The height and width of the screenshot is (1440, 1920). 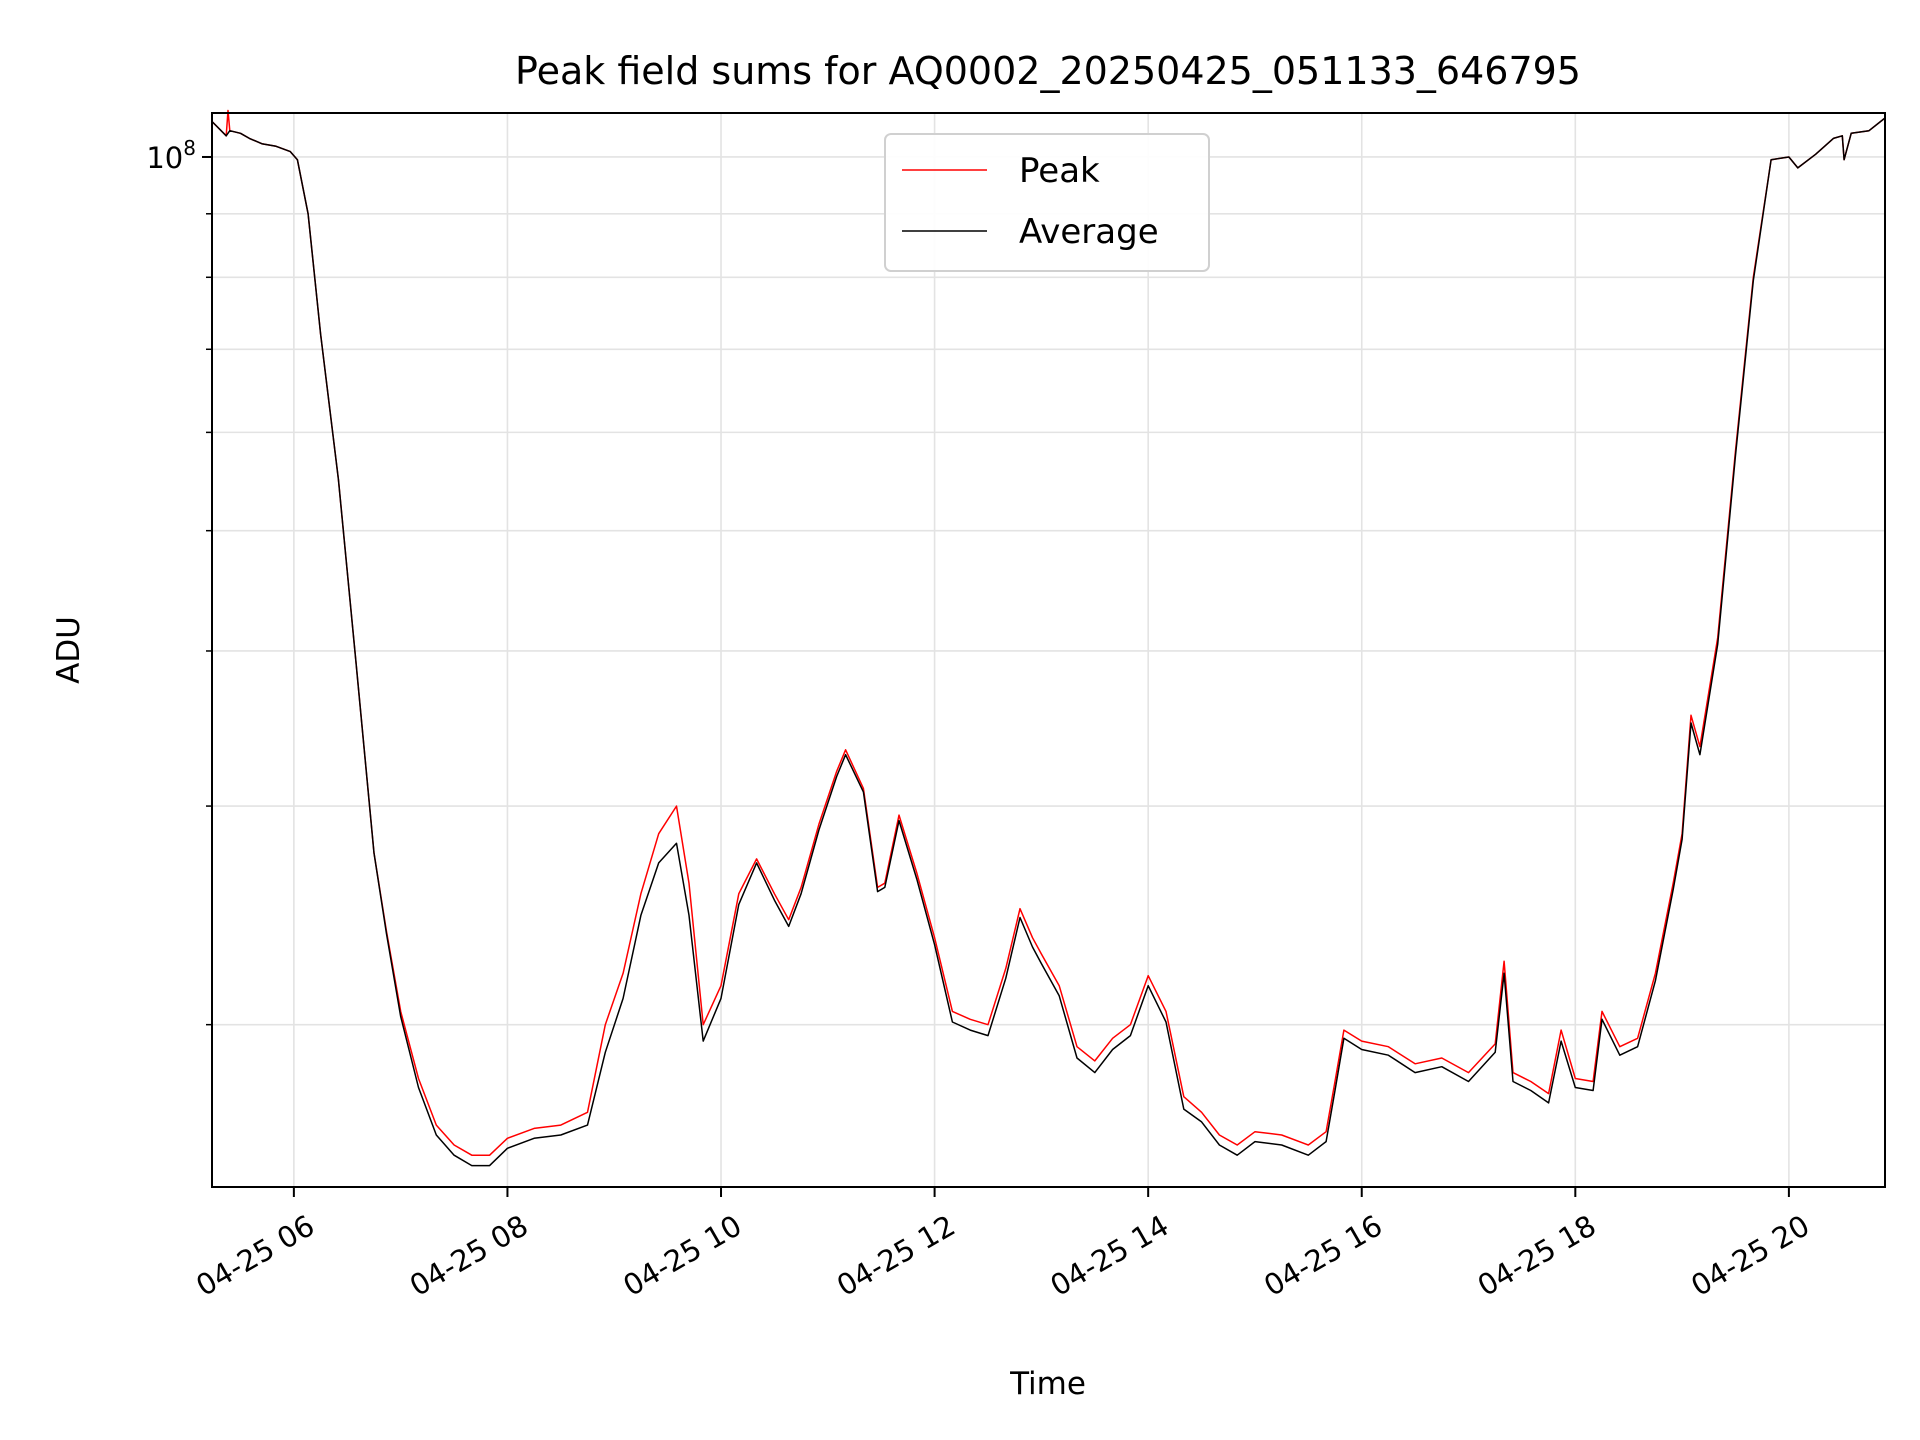 I want to click on x-axis-label: Time, so click(x=1047, y=1384).